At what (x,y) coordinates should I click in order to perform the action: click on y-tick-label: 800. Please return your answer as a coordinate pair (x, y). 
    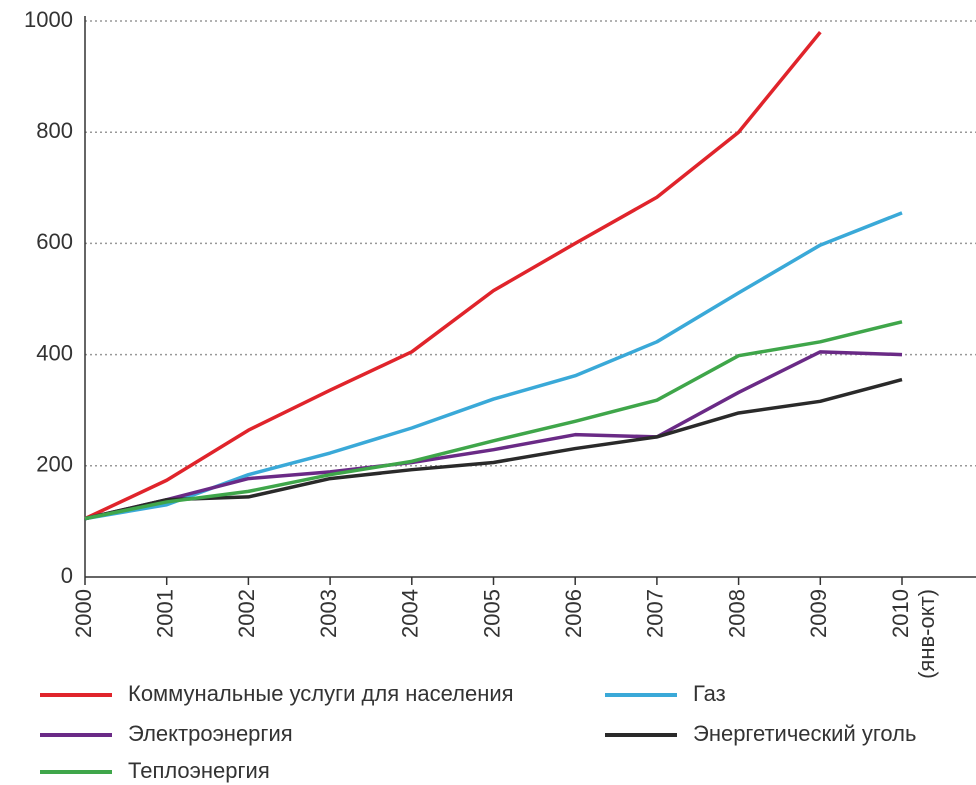
    Looking at the image, I should click on (54, 130).